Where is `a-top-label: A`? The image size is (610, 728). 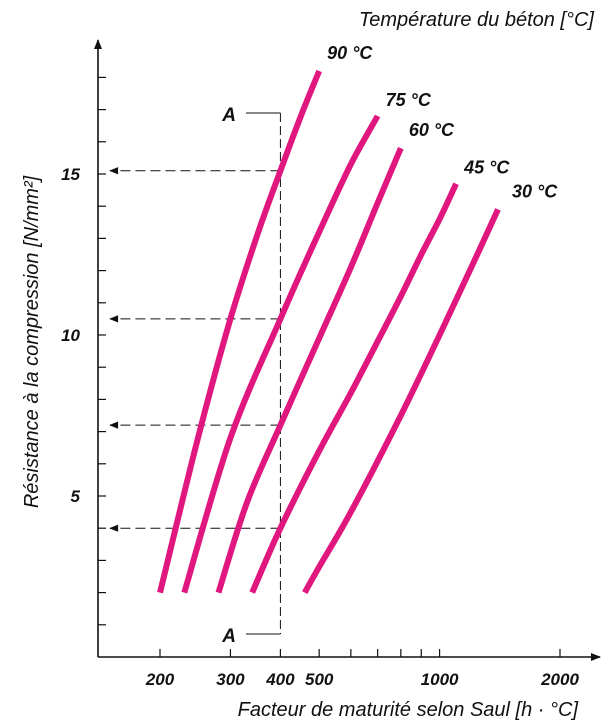
a-top-label: A is located at coordinates (228, 115).